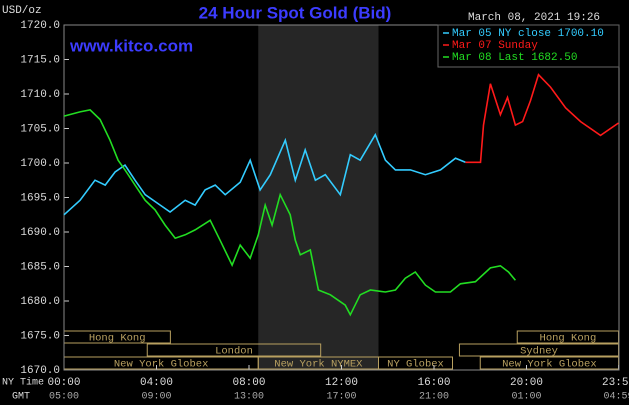 This screenshot has width=629, height=405. What do you see at coordinates (40, 371) in the screenshot?
I see `y-tick-label: 1670.0` at bounding box center [40, 371].